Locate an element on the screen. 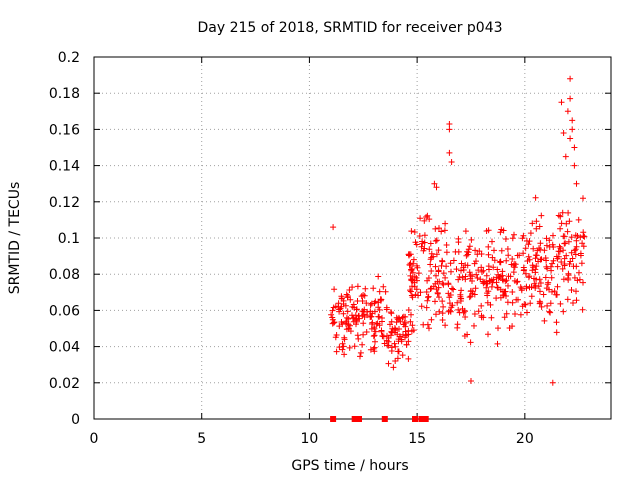  x-tick-label: 20 is located at coordinates (525, 439).